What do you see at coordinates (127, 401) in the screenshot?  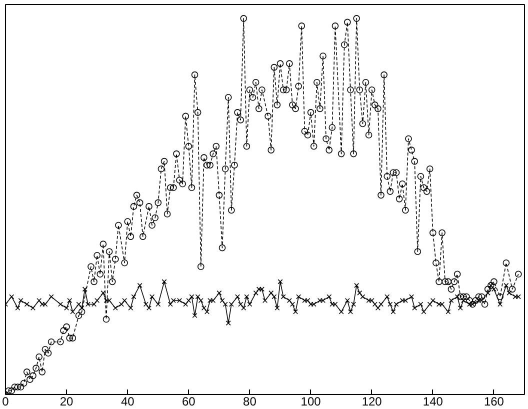 I see `x-tick-label: 40` at bounding box center [127, 401].